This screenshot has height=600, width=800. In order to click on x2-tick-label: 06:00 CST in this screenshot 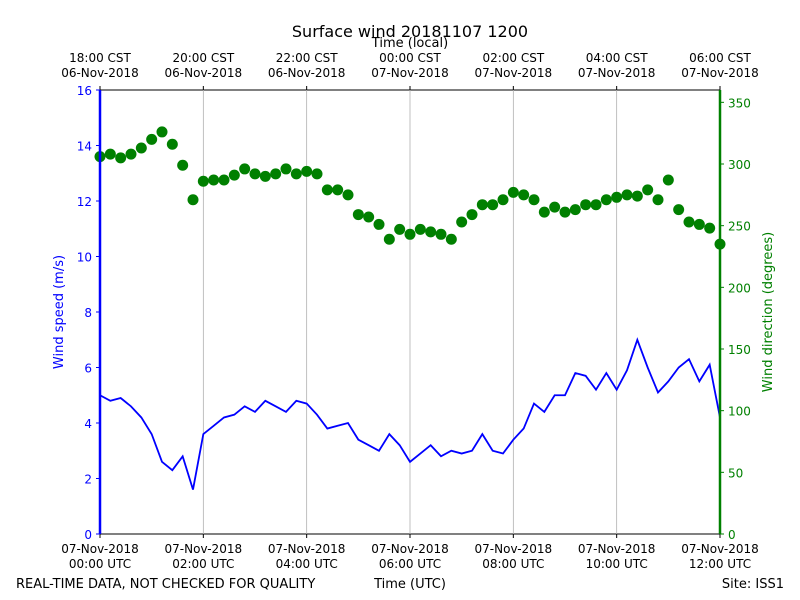, I will do `click(720, 58)`.